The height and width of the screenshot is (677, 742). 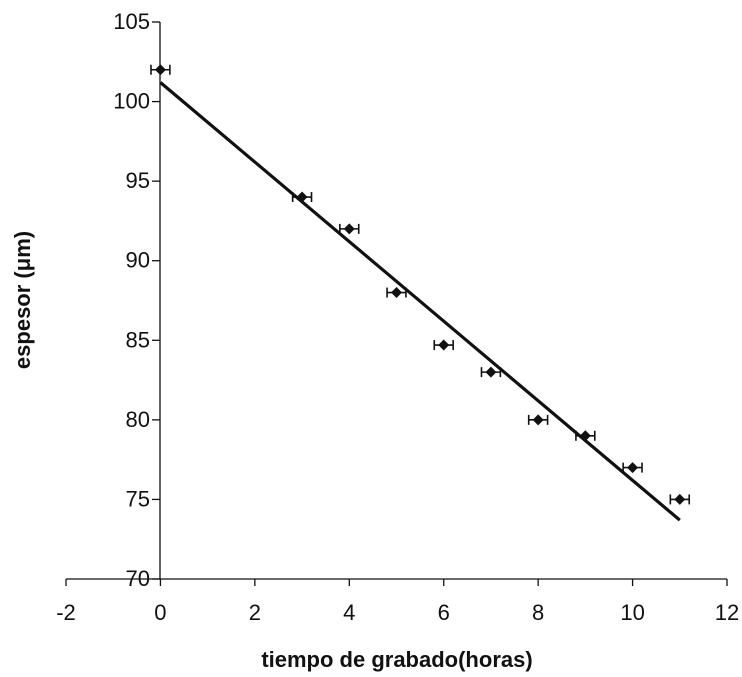 I want to click on y-tick-label: 90, so click(x=138, y=260).